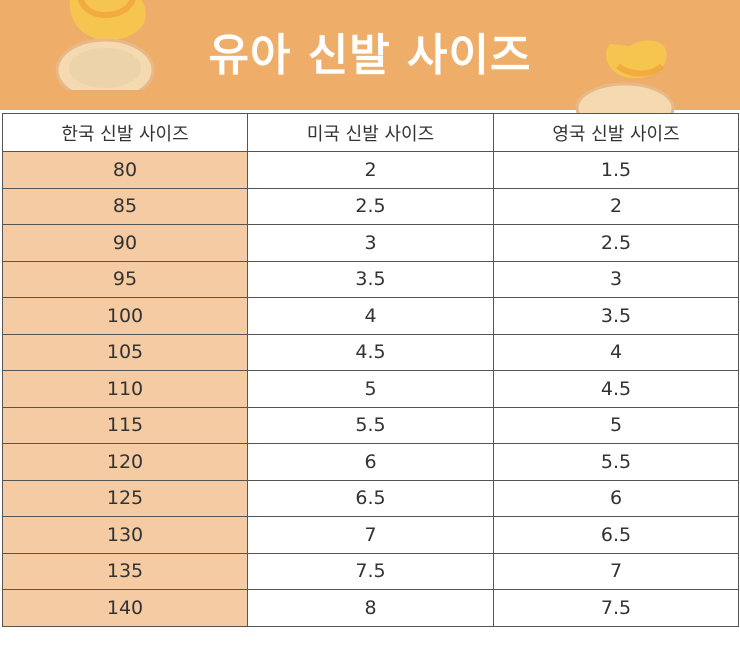  I want to click on us-size-cell: 3, so click(370, 243).